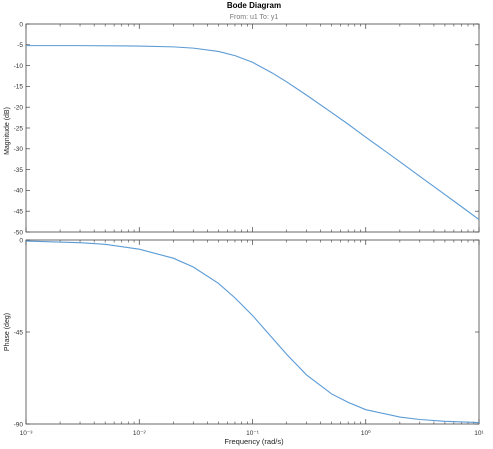 Image resolution: width=493 pixels, height=449 pixels. What do you see at coordinates (19, 149) in the screenshot?
I see `magnitude-y-tick-label: -30` at bounding box center [19, 149].